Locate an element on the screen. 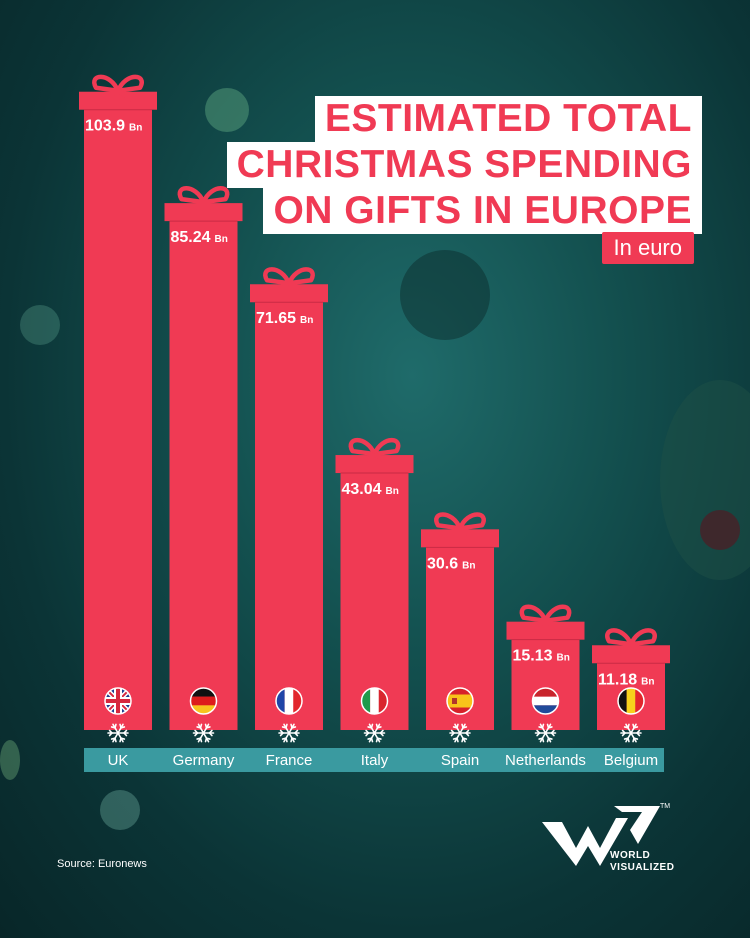 Image resolution: width=750 pixels, height=938 pixels. chart-title-line-2: CHRISTMAS SPENDING is located at coordinates (464, 165).